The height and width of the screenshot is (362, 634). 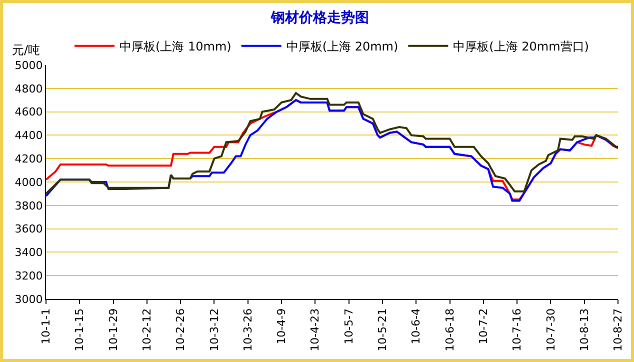 I want to click on y-tick-label: 4200, so click(x=28, y=159).